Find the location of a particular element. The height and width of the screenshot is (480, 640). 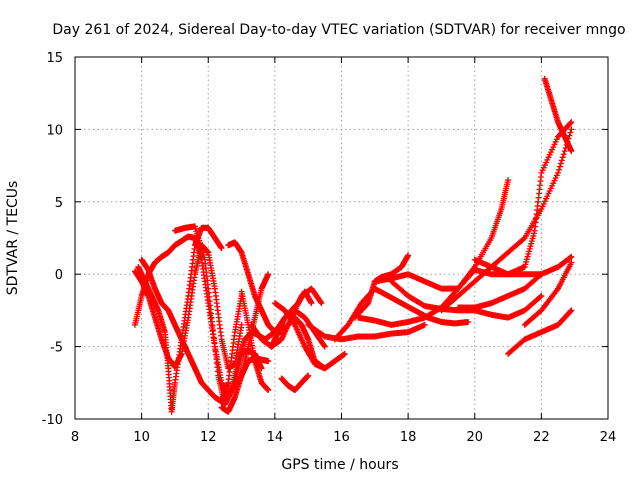

x-tick-label: 12 is located at coordinates (208, 437).